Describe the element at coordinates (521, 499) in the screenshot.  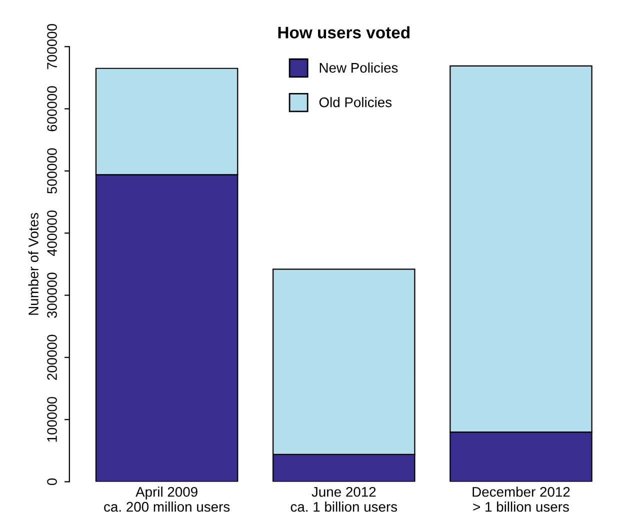
I see `x-tick-label: December 2012 > 1 billion users` at that location.